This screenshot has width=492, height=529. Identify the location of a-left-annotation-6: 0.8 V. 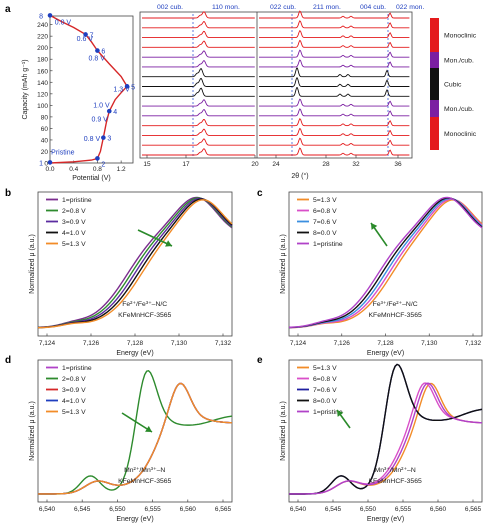
(92, 139).